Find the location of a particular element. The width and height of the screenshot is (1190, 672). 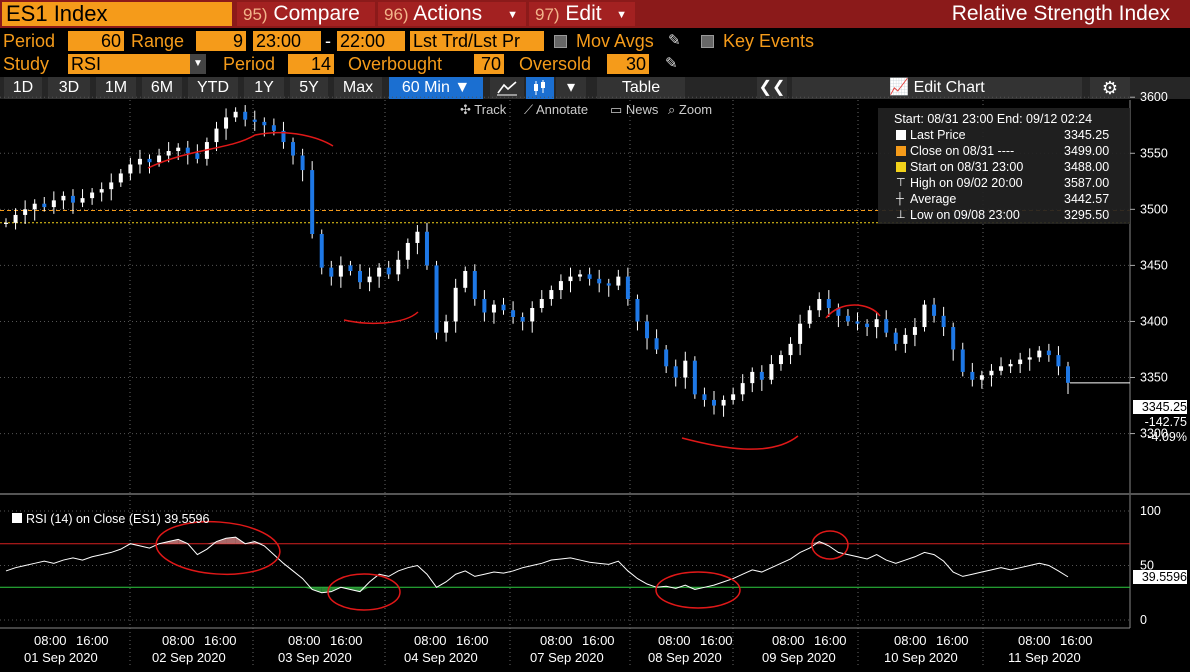

price-tick-label: 3500 is located at coordinates (1154, 209).